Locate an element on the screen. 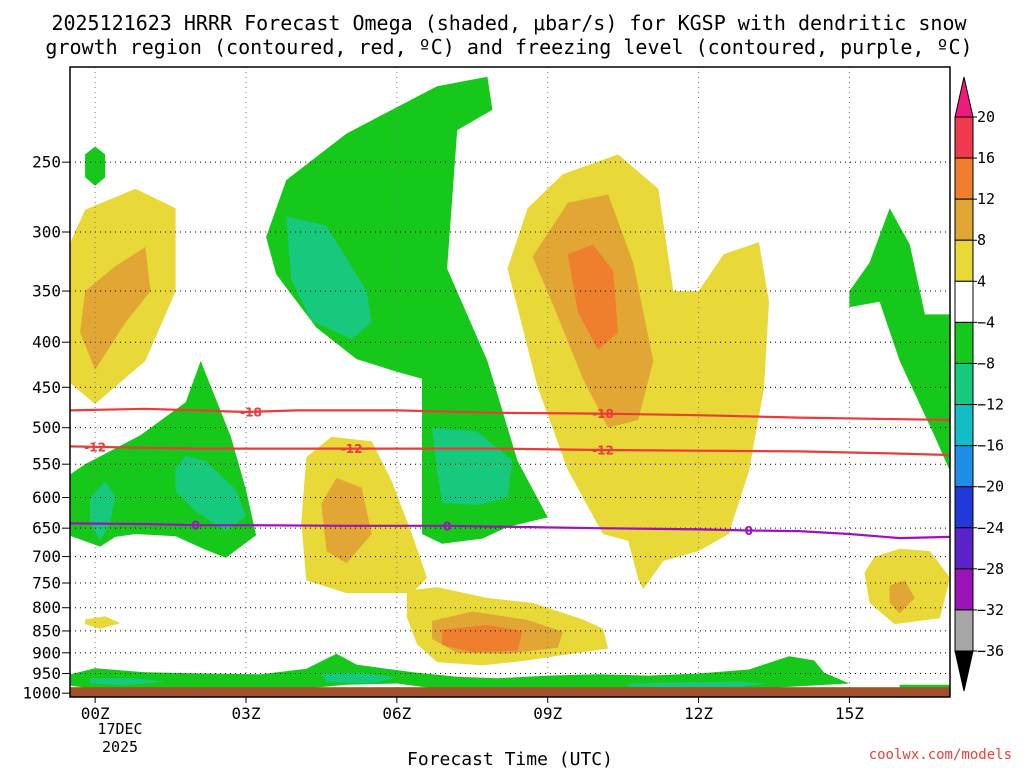 The width and height of the screenshot is (1024, 768). y-tick-label-300: 300 is located at coordinates (46, 232).